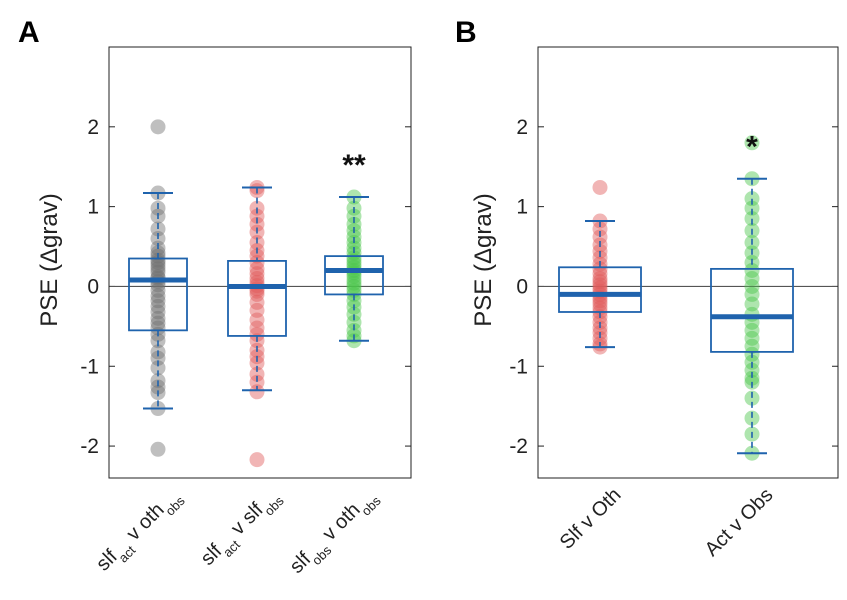 This screenshot has height=600, width=847. I want to click on y-tick-label: -1, so click(518, 366).